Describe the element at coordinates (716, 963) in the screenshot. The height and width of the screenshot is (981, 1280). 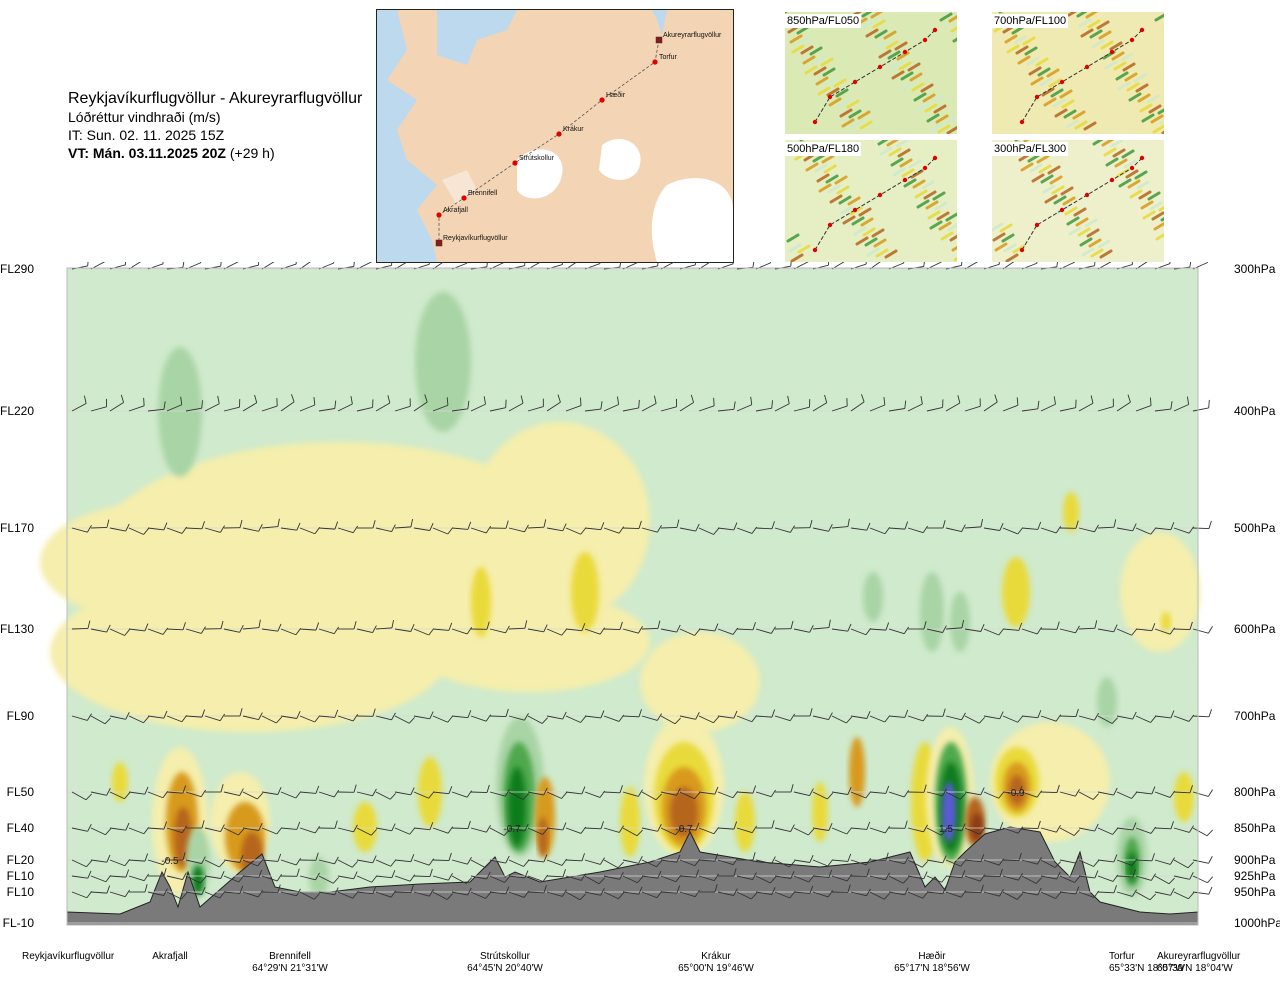
I see `location-label: Krákur 65°00'N 19°46'W` at that location.